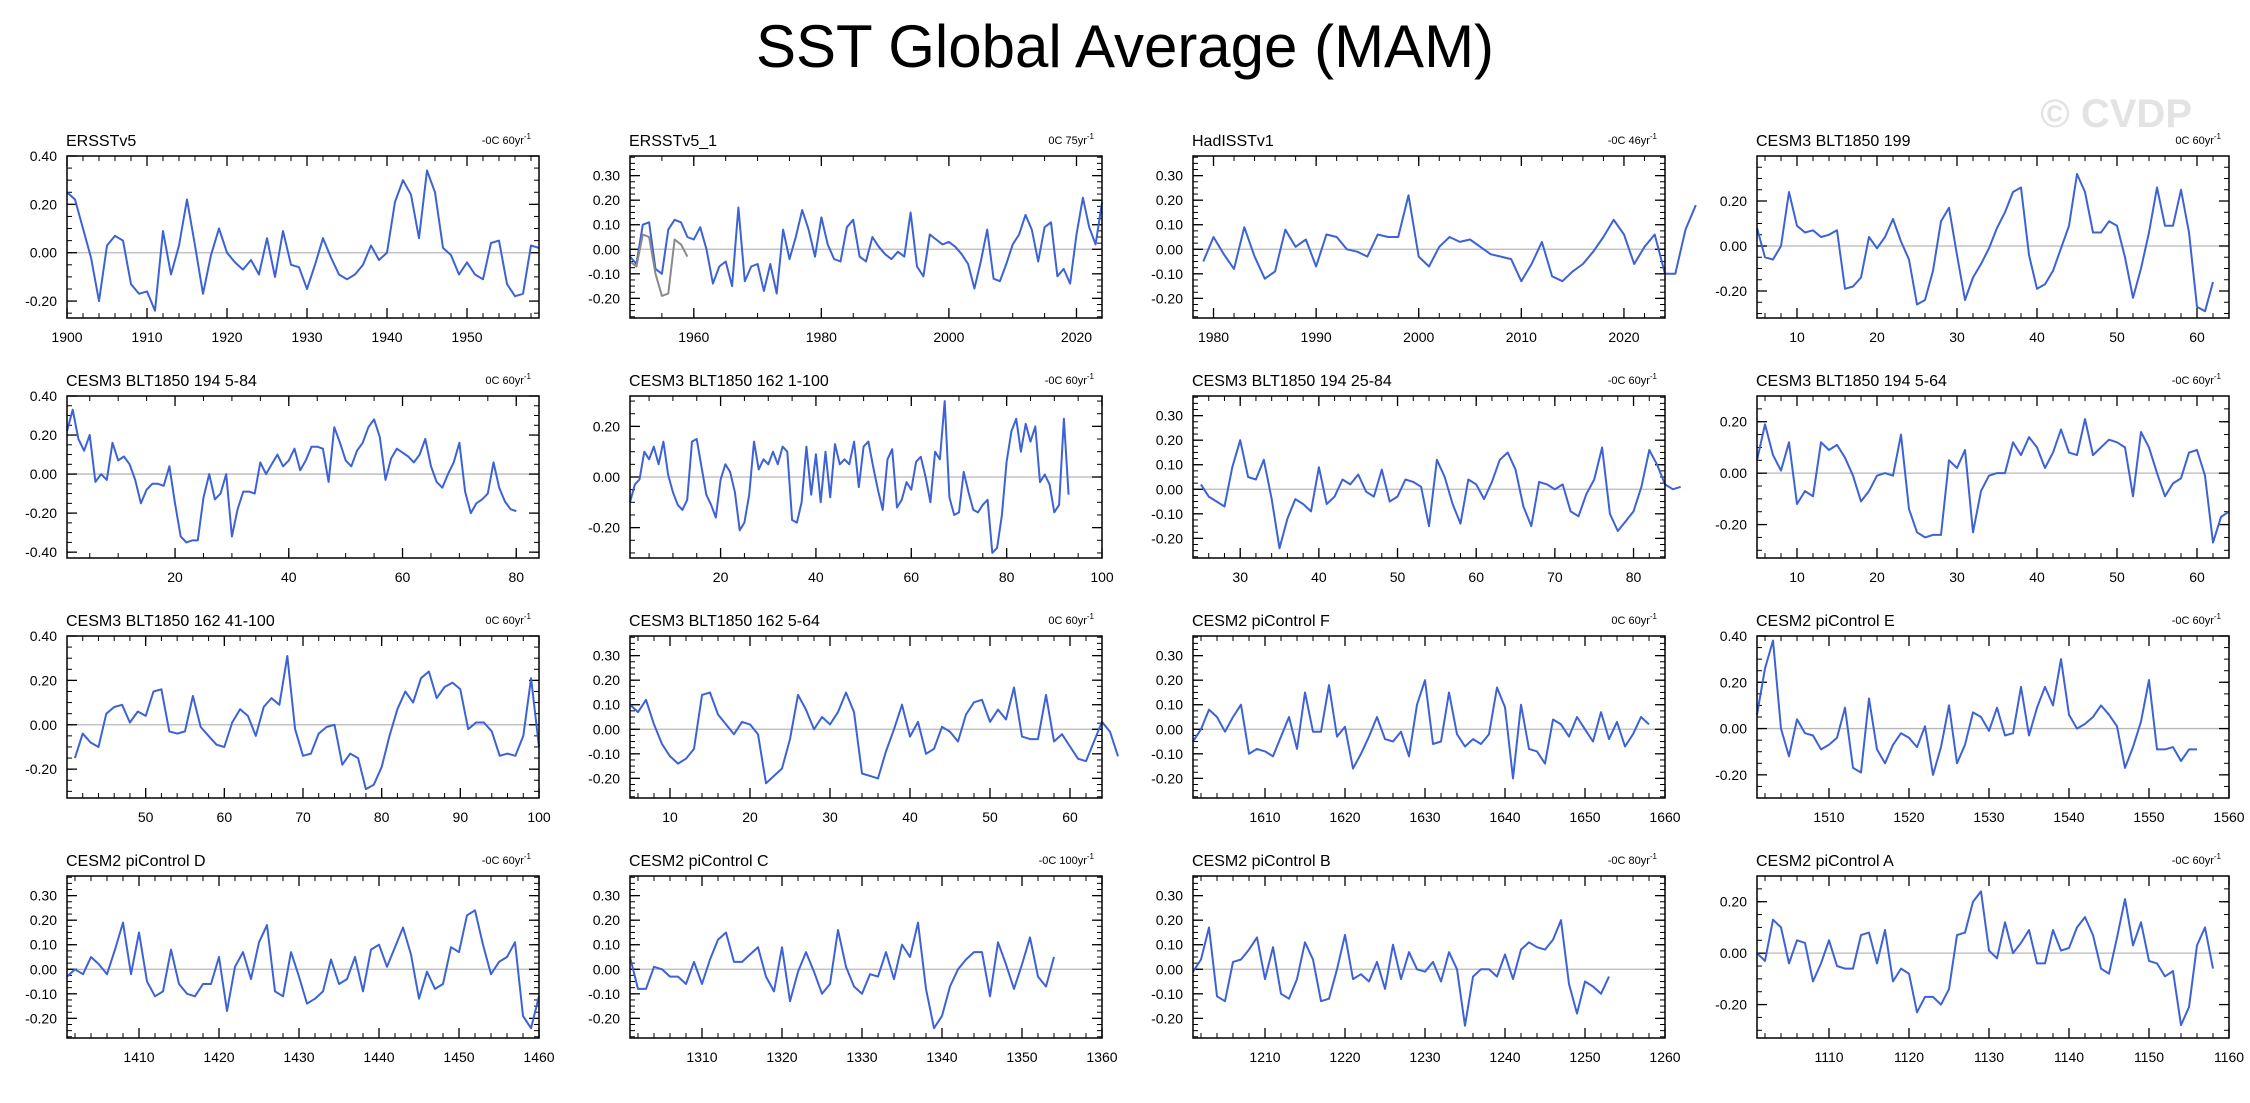 Image resolution: width=2250 pixels, height=1103 pixels. Describe the element at coordinates (1633, 139) in the screenshot. I see `trend-label: -0C 46yr-1` at that location.